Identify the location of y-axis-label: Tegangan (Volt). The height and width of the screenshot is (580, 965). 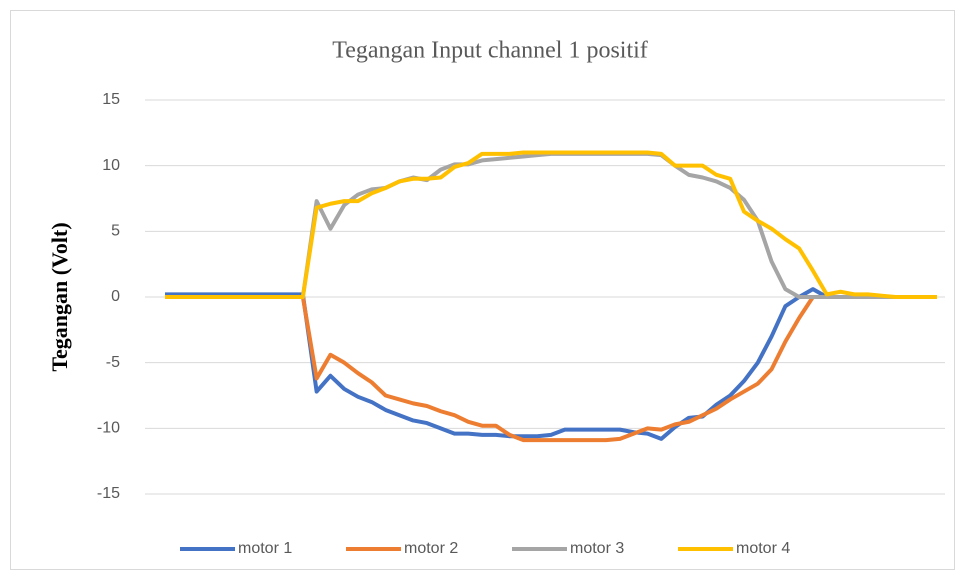
(59, 296).